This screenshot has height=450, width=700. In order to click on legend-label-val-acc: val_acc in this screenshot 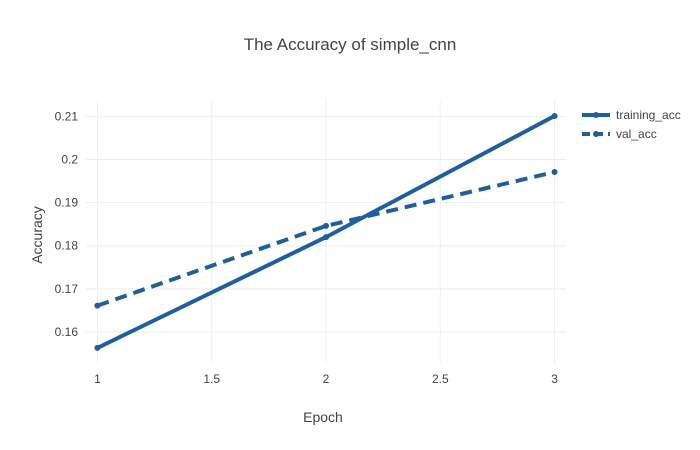, I will do `click(636, 134)`.